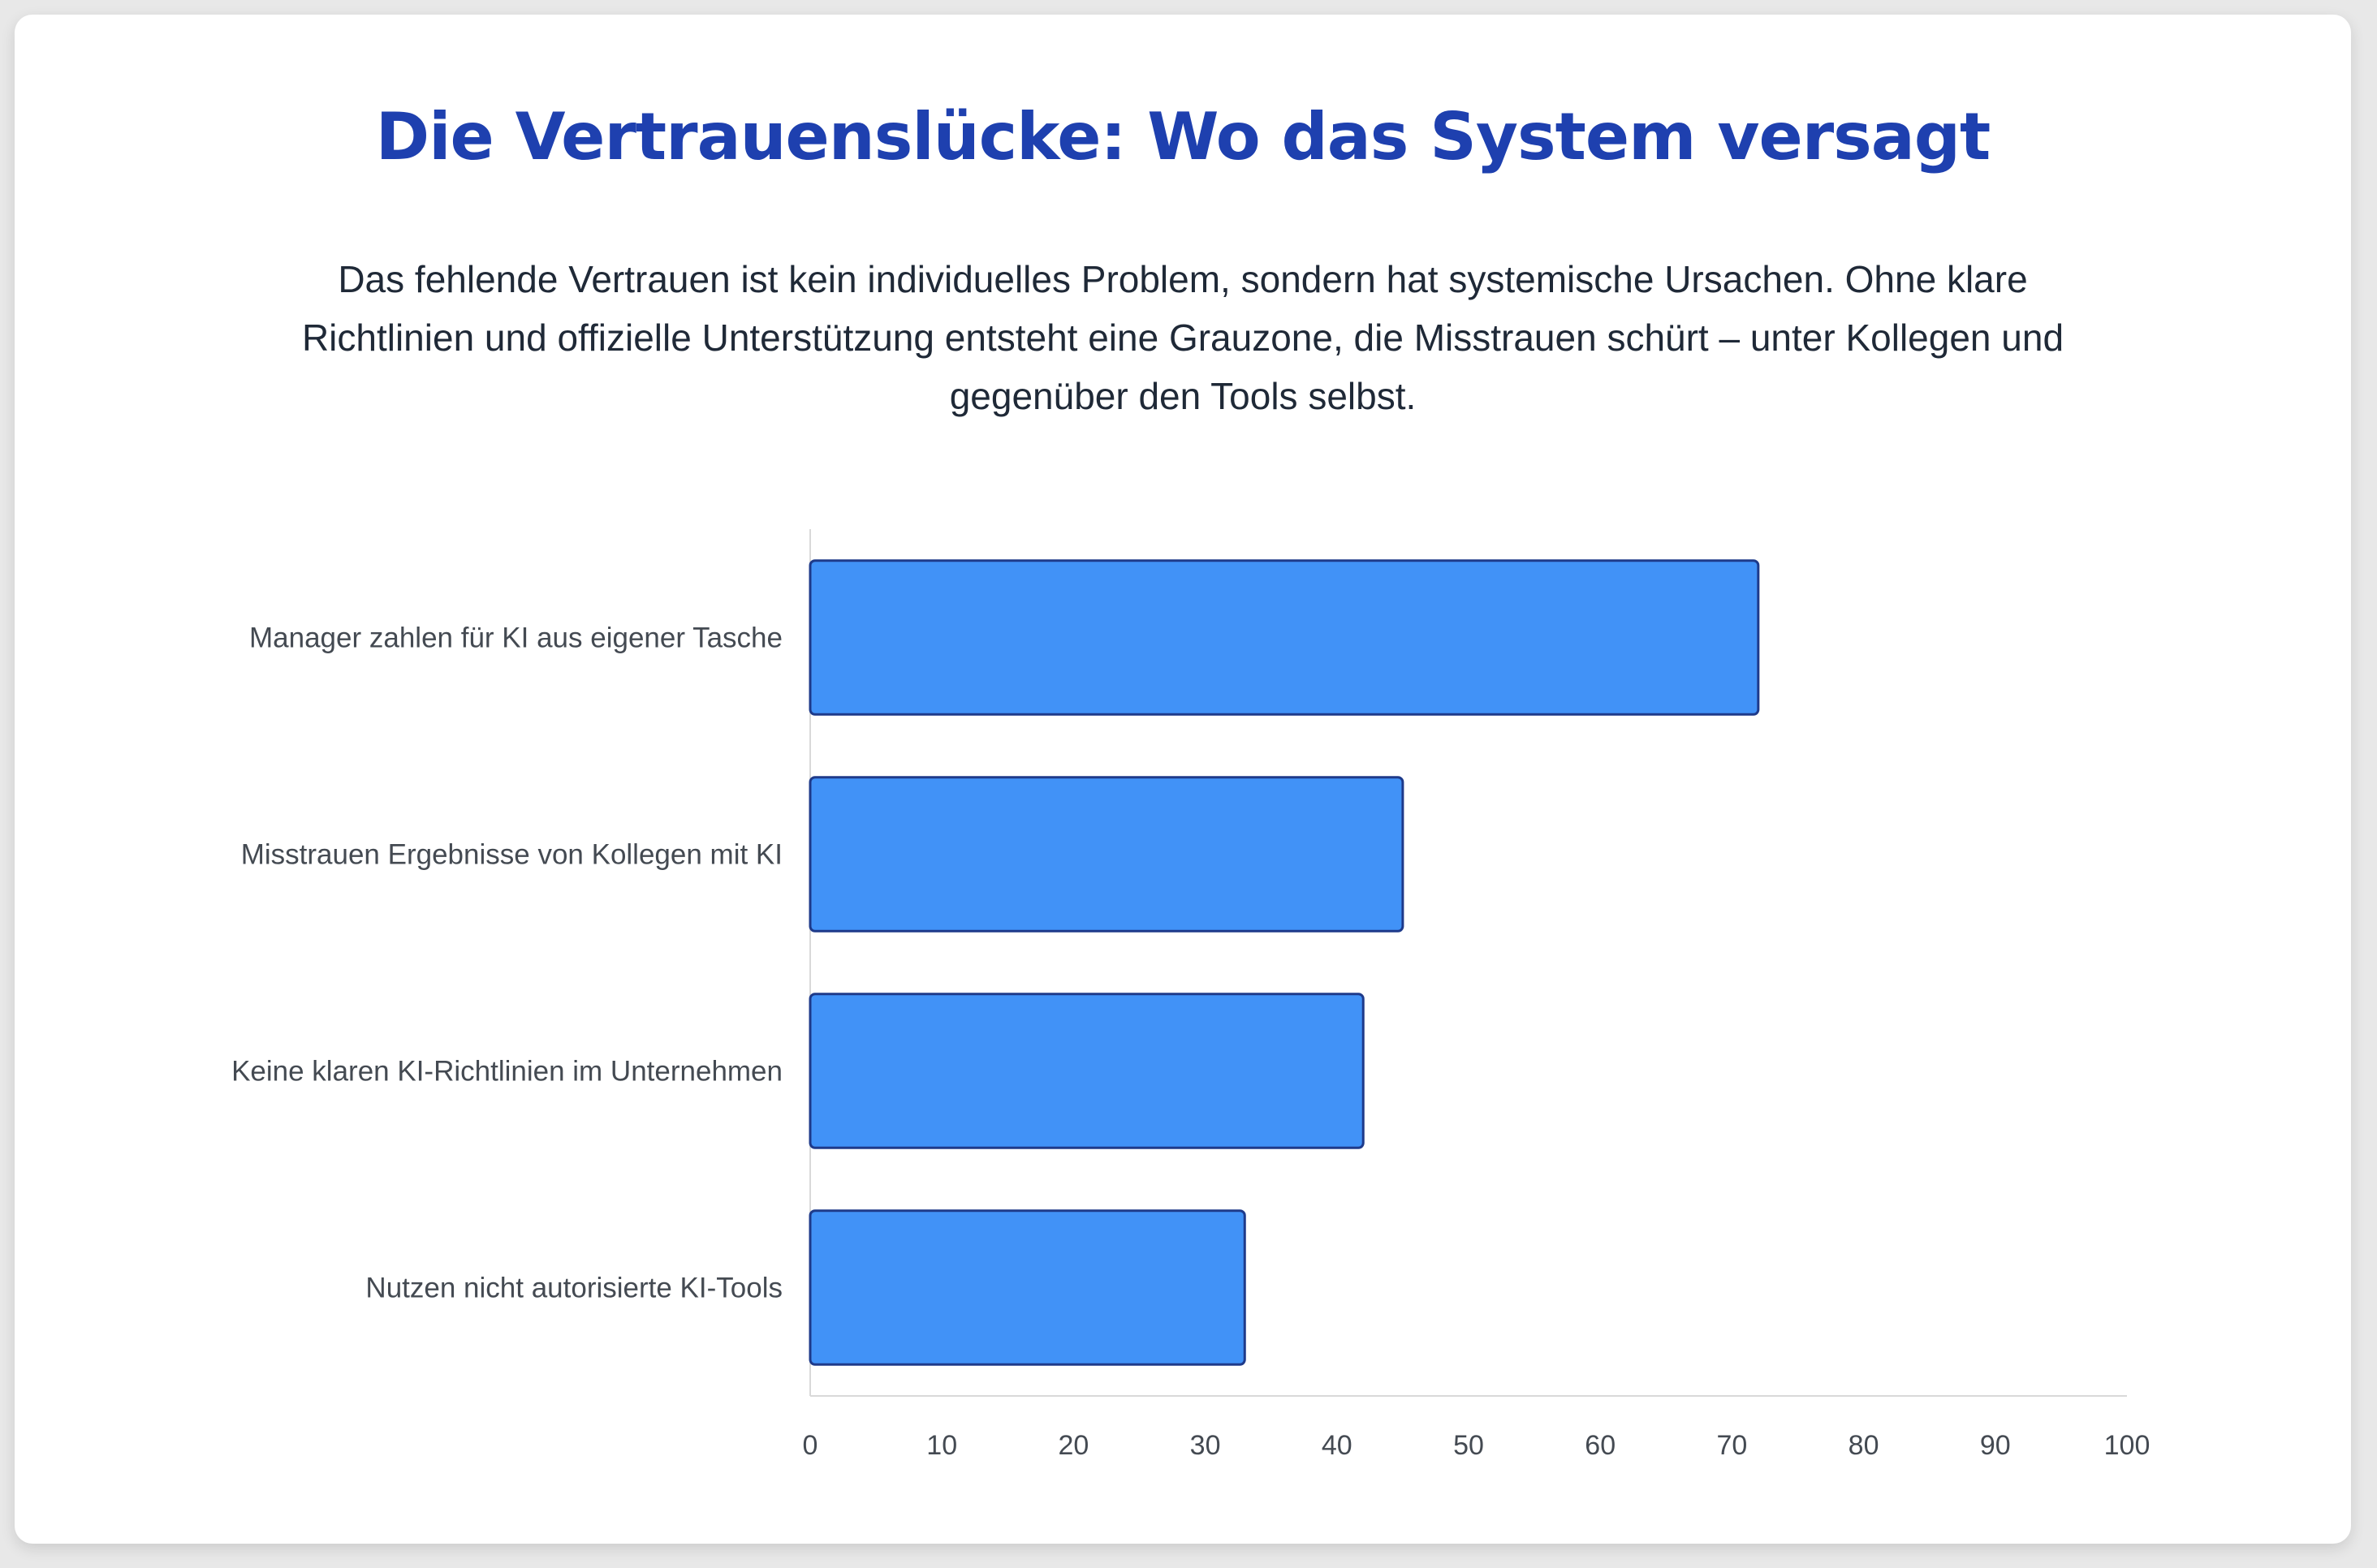 This screenshot has height=1568, width=2377. Describe the element at coordinates (1205, 1445) in the screenshot. I see `x-tick-label: 30` at that location.